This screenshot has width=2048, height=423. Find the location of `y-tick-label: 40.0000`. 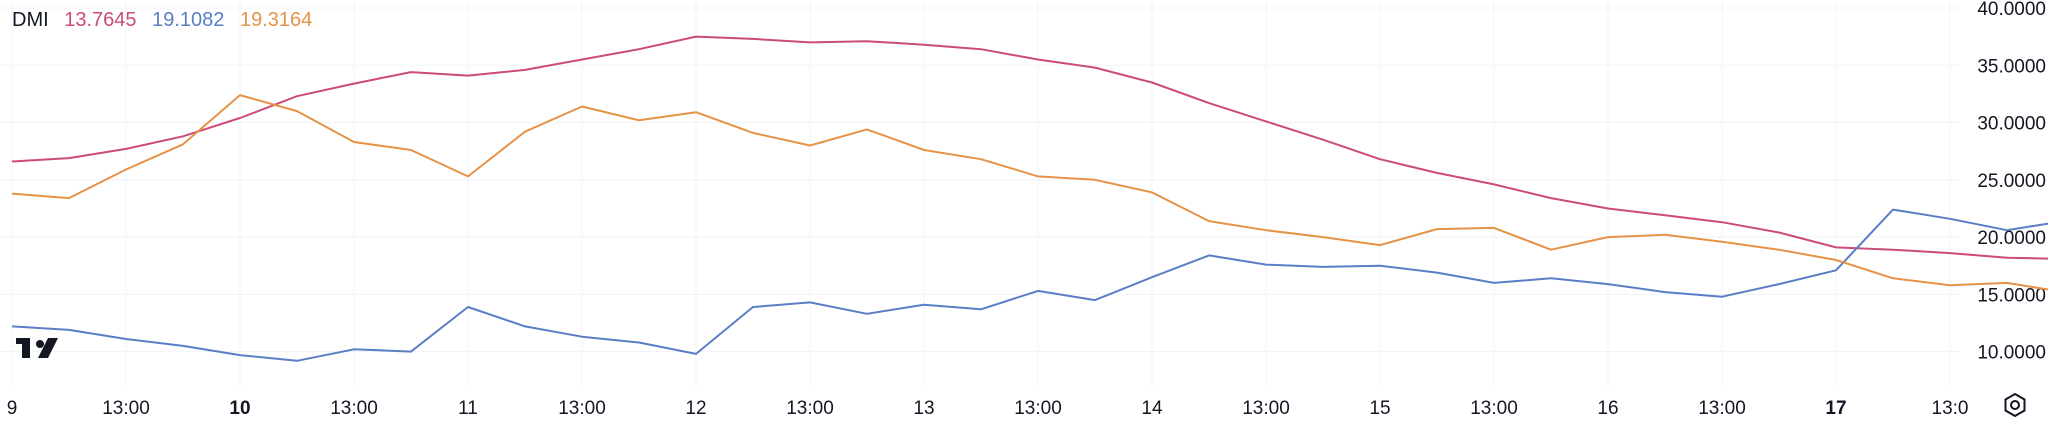

y-tick-label: 40.0000 is located at coordinates (2011, 10).